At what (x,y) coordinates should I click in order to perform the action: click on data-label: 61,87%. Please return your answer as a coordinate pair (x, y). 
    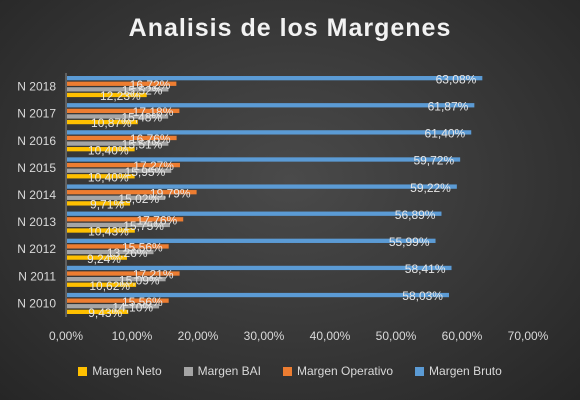
    Looking at the image, I should click on (448, 106).